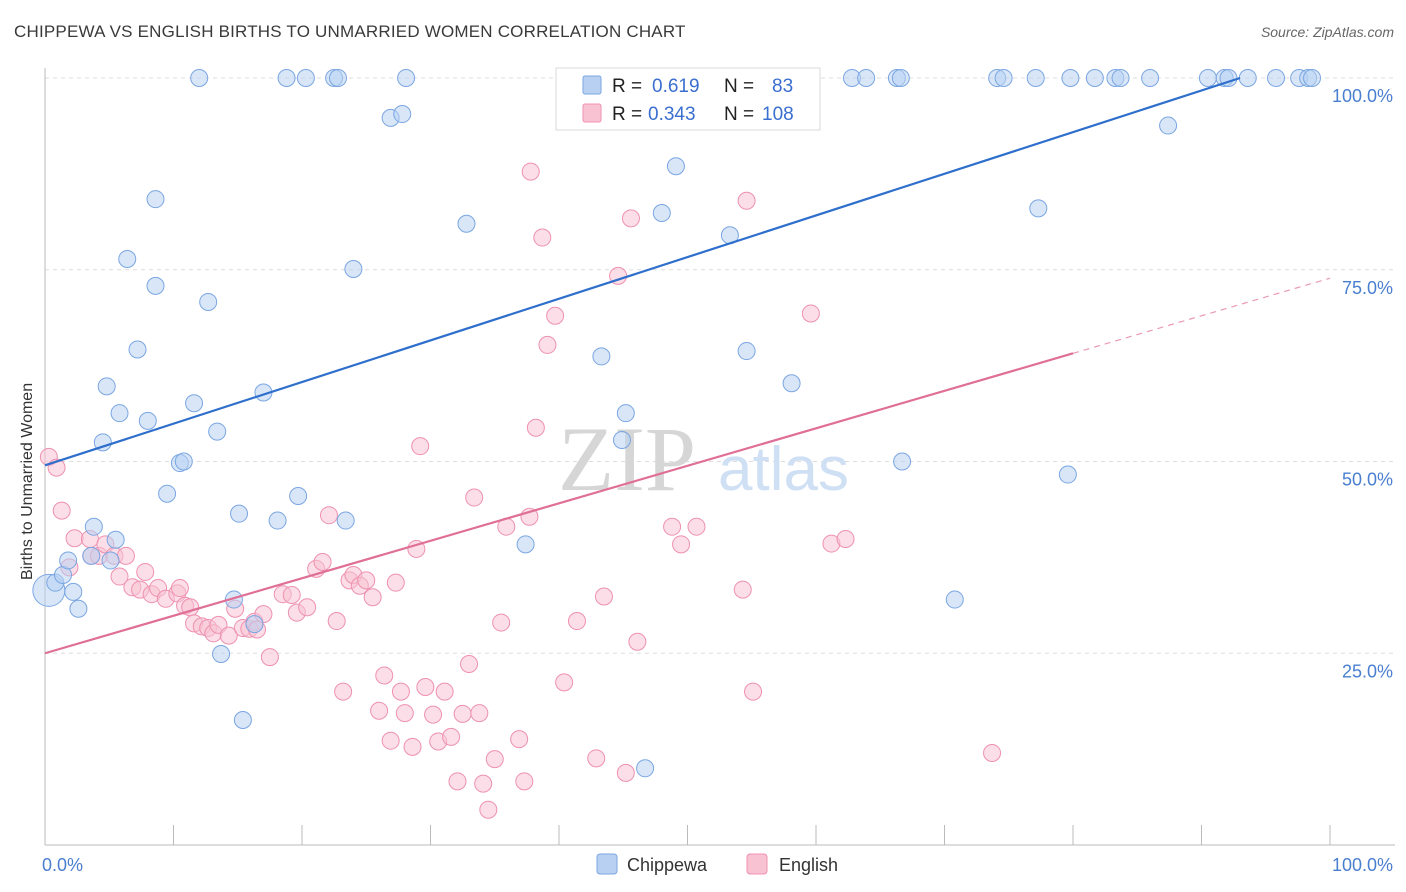  What do you see at coordinates (757, 864) in the screenshot?
I see `bottom-legend-swatch-english` at bounding box center [757, 864].